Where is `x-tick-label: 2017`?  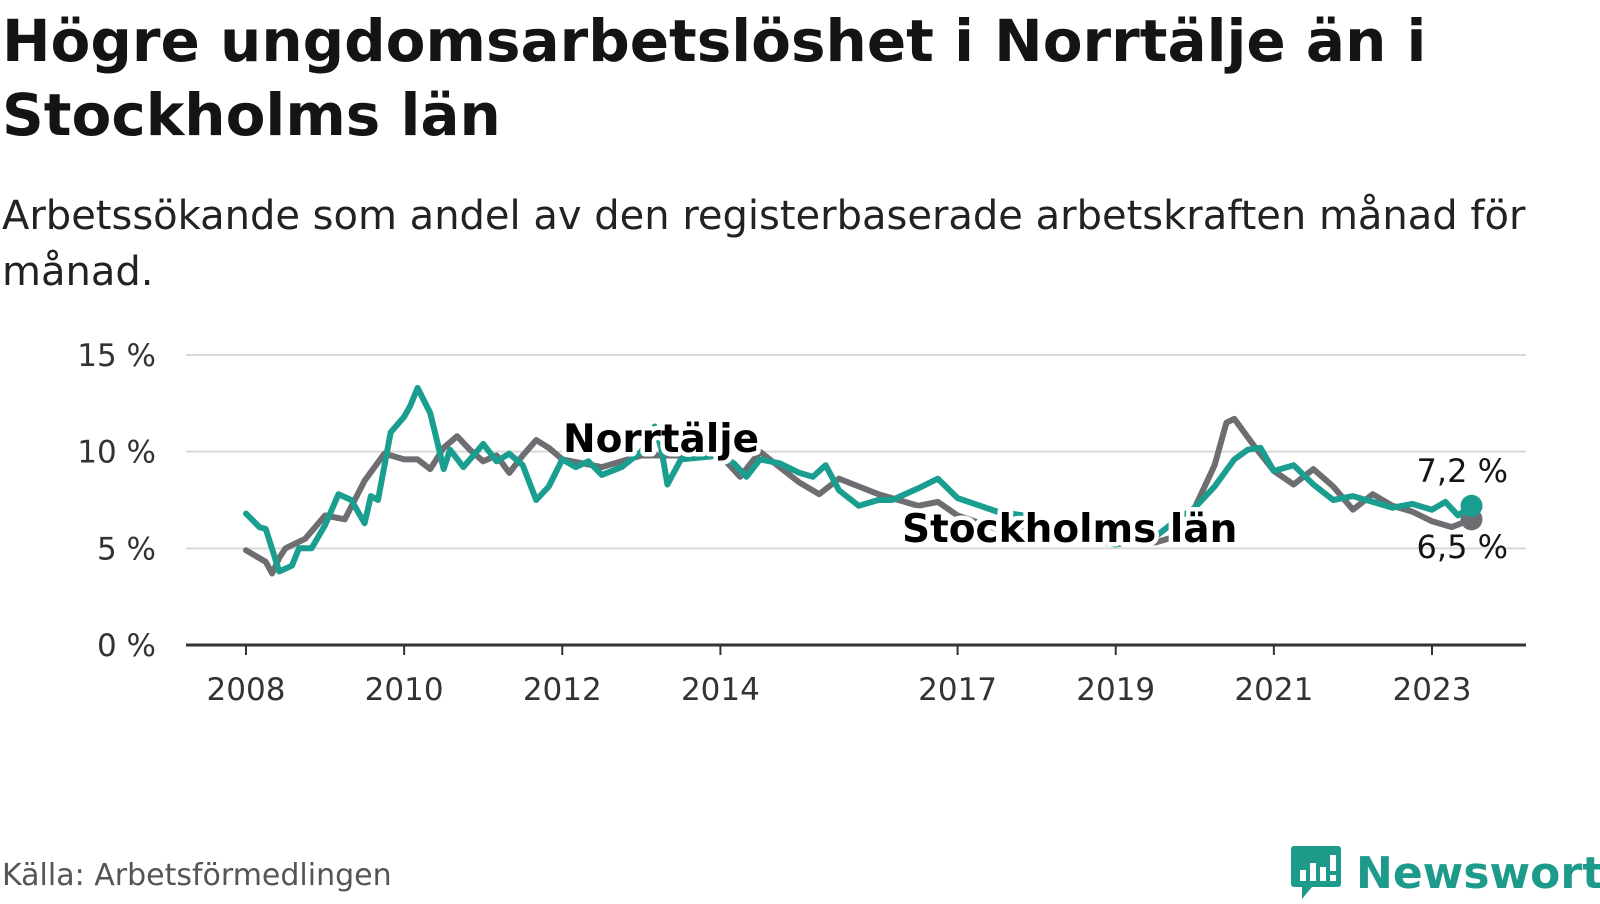 x-tick-label: 2017 is located at coordinates (957, 690).